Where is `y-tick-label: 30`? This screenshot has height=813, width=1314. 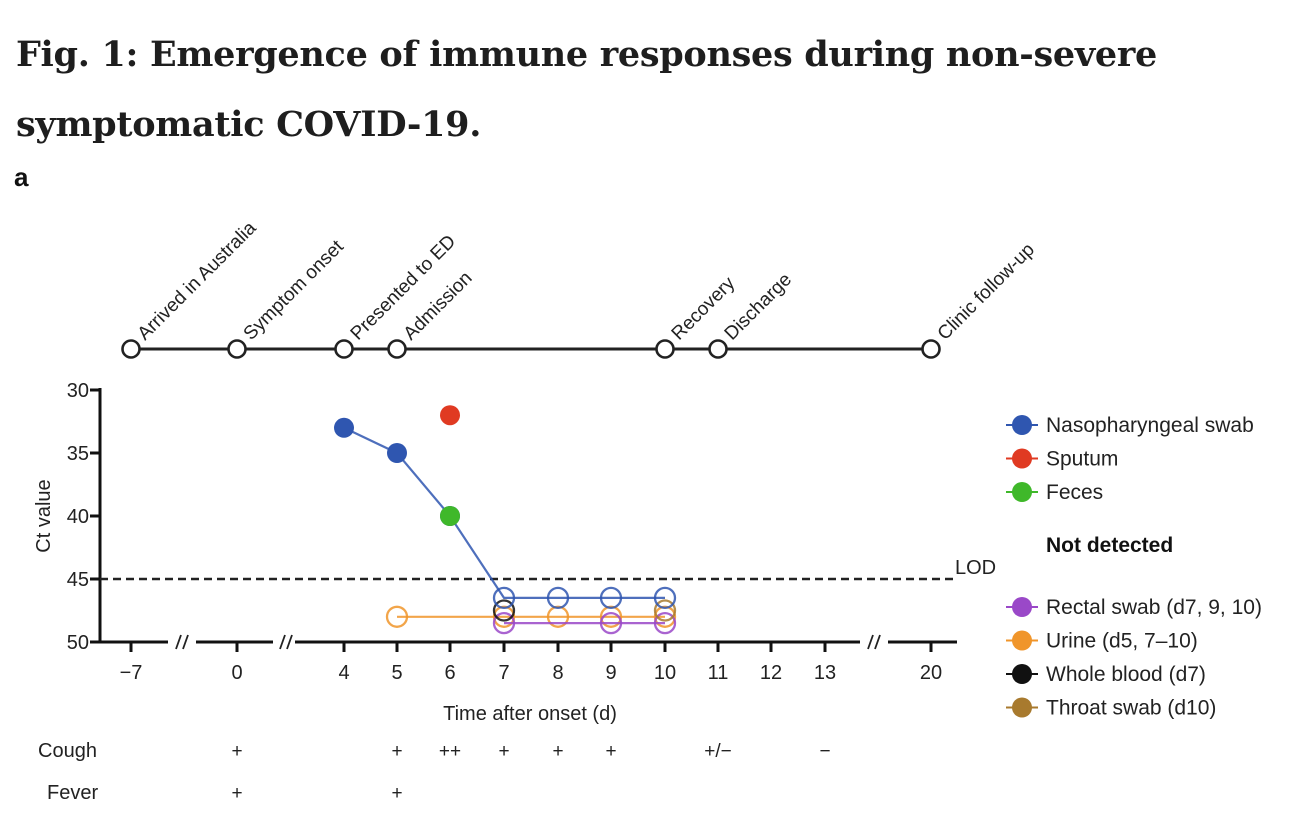
y-tick-label: 30 is located at coordinates (78, 391).